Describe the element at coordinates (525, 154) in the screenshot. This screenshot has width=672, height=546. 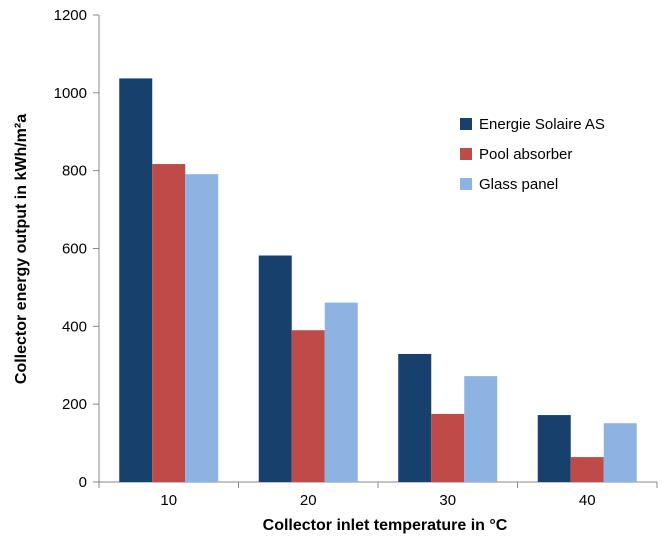
I see `legend-label: Pool absorber` at that location.